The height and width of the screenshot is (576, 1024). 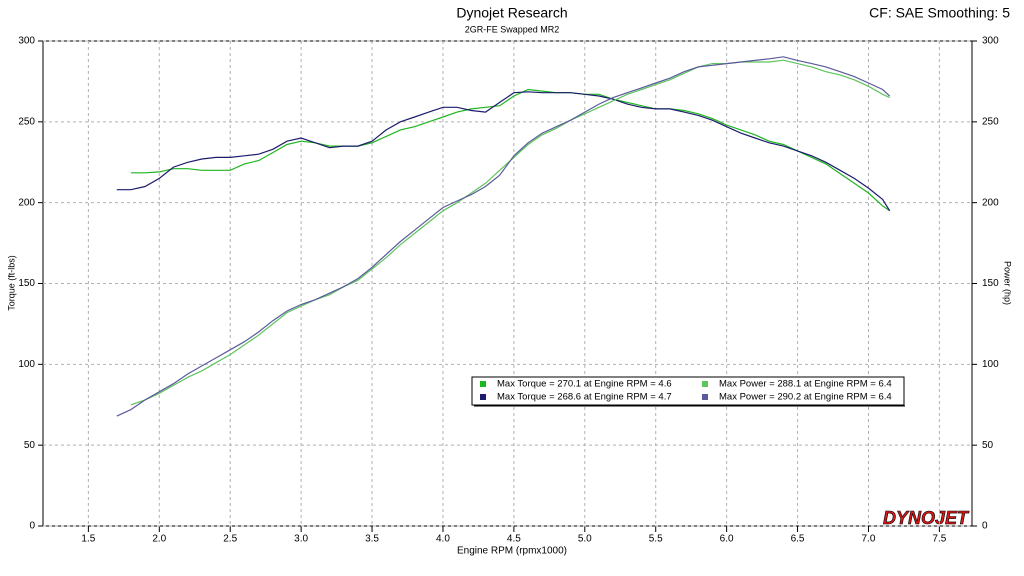 What do you see at coordinates (990, 364) in the screenshot?
I see `y2-tick-label: 100` at bounding box center [990, 364].